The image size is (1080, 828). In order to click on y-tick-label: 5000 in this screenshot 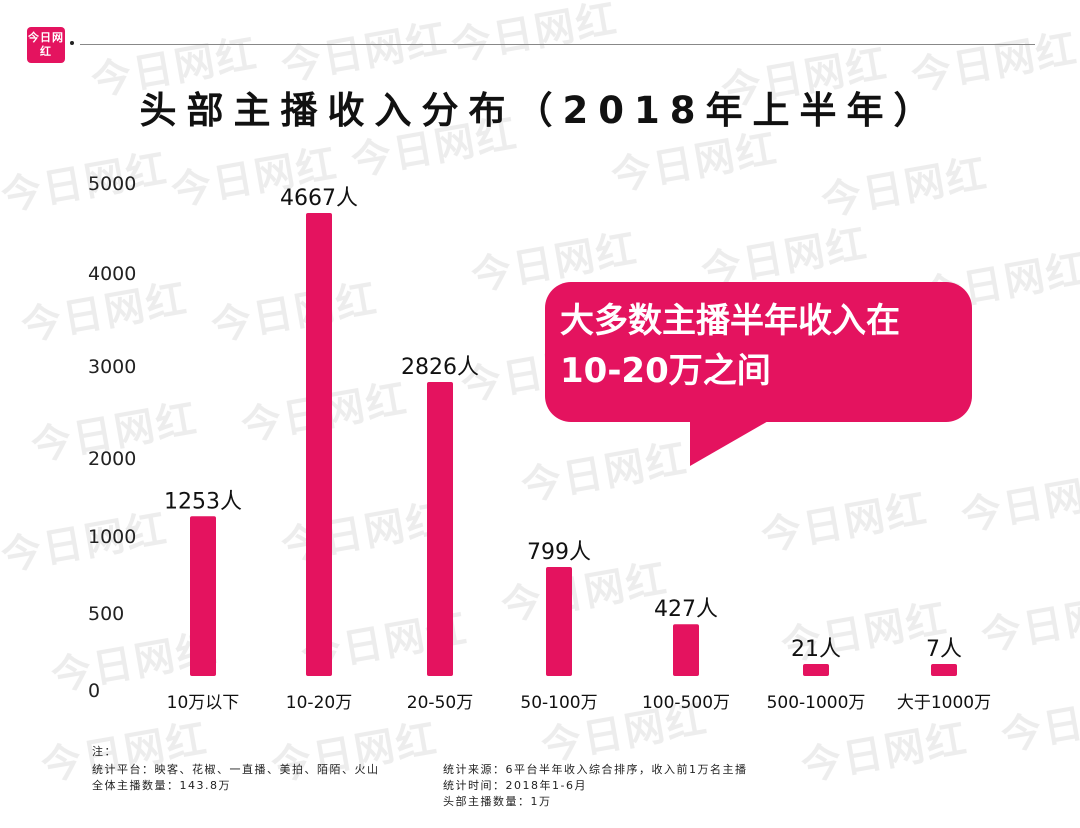, I will do `click(112, 184)`.